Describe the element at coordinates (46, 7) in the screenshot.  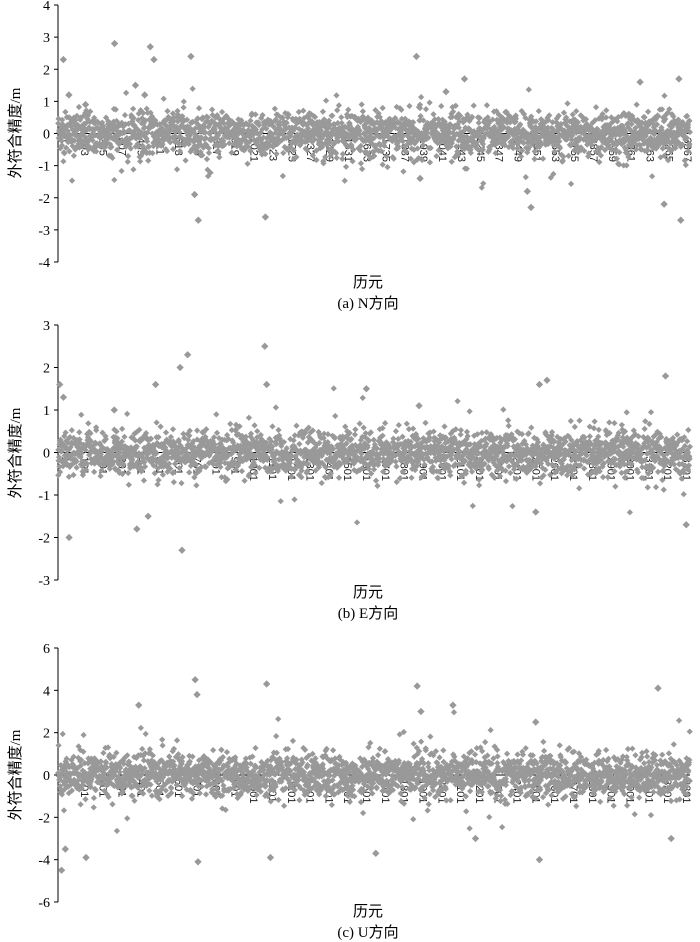
I see `y-tick-label: 4` at that location.